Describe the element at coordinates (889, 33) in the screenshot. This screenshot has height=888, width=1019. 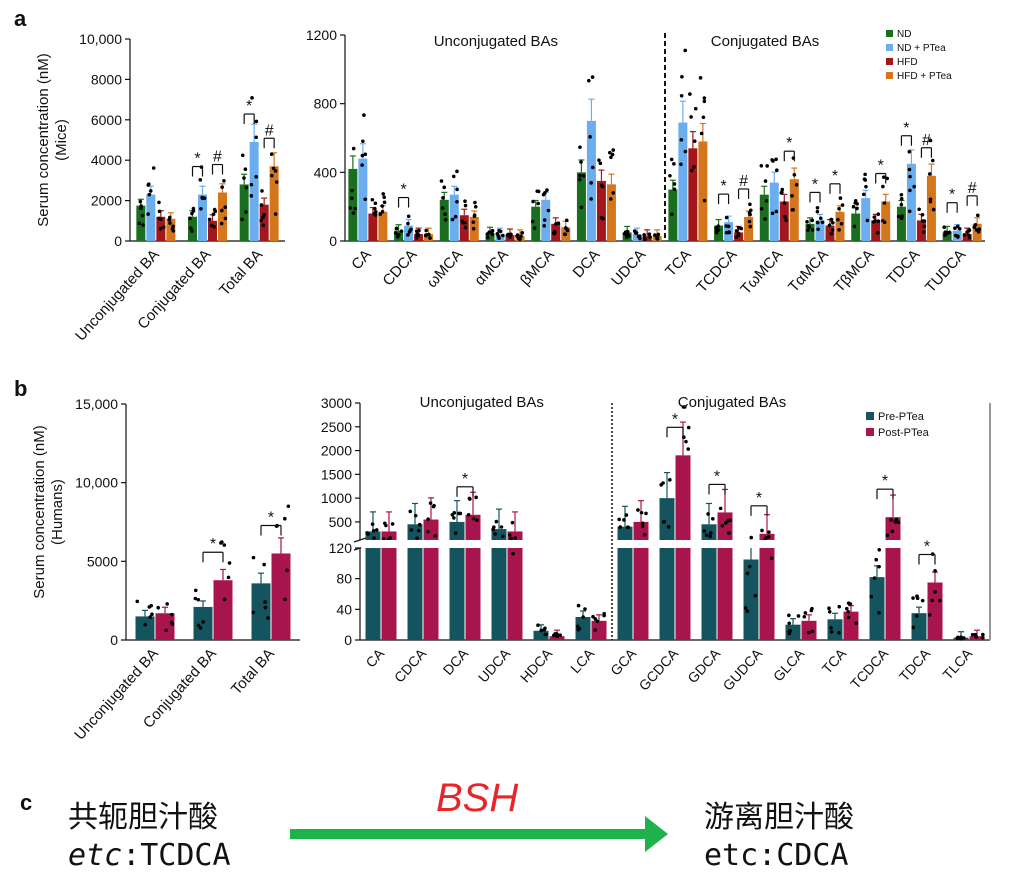
I see `legend-swatch` at that location.